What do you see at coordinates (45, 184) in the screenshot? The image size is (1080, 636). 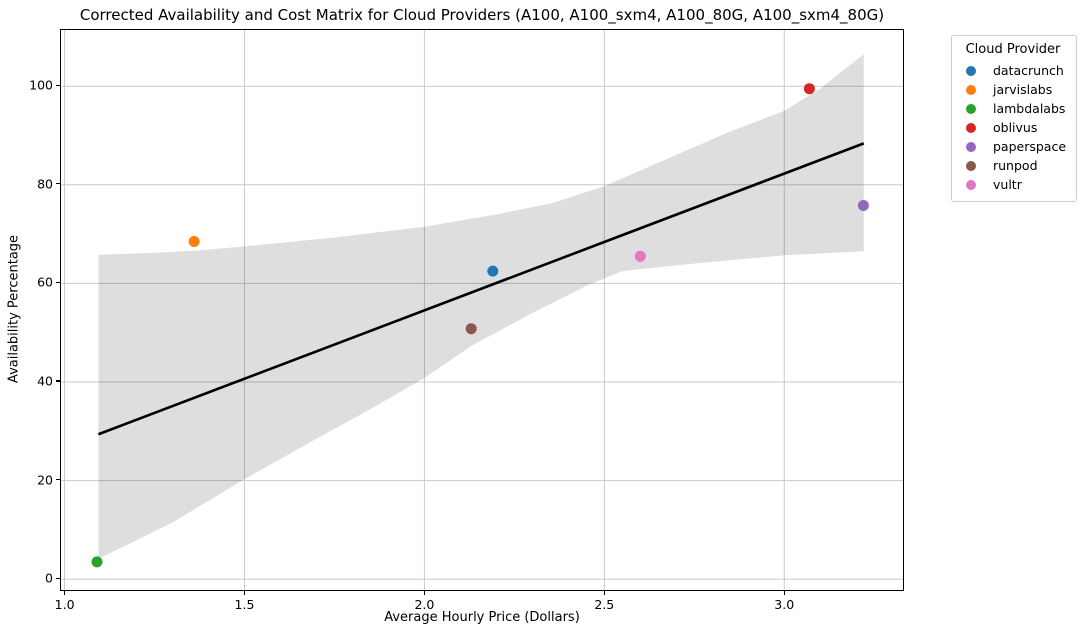 I see `y-tick-label: 80` at bounding box center [45, 184].